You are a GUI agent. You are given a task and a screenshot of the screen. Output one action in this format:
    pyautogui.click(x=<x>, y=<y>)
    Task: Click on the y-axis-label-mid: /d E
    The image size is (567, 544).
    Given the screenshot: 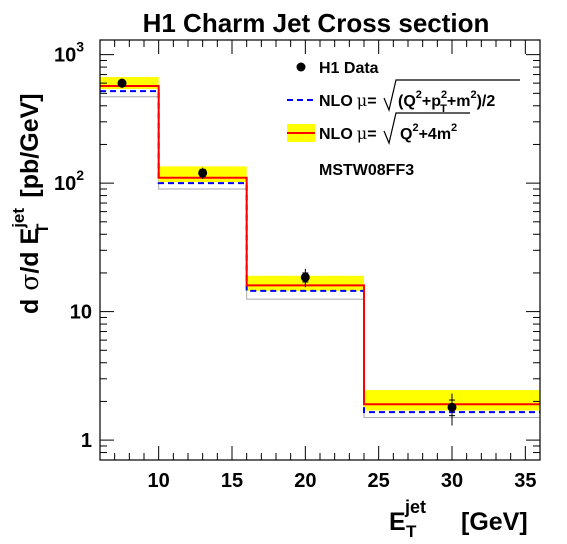 What is the action you would take?
    pyautogui.click(x=30, y=251)
    